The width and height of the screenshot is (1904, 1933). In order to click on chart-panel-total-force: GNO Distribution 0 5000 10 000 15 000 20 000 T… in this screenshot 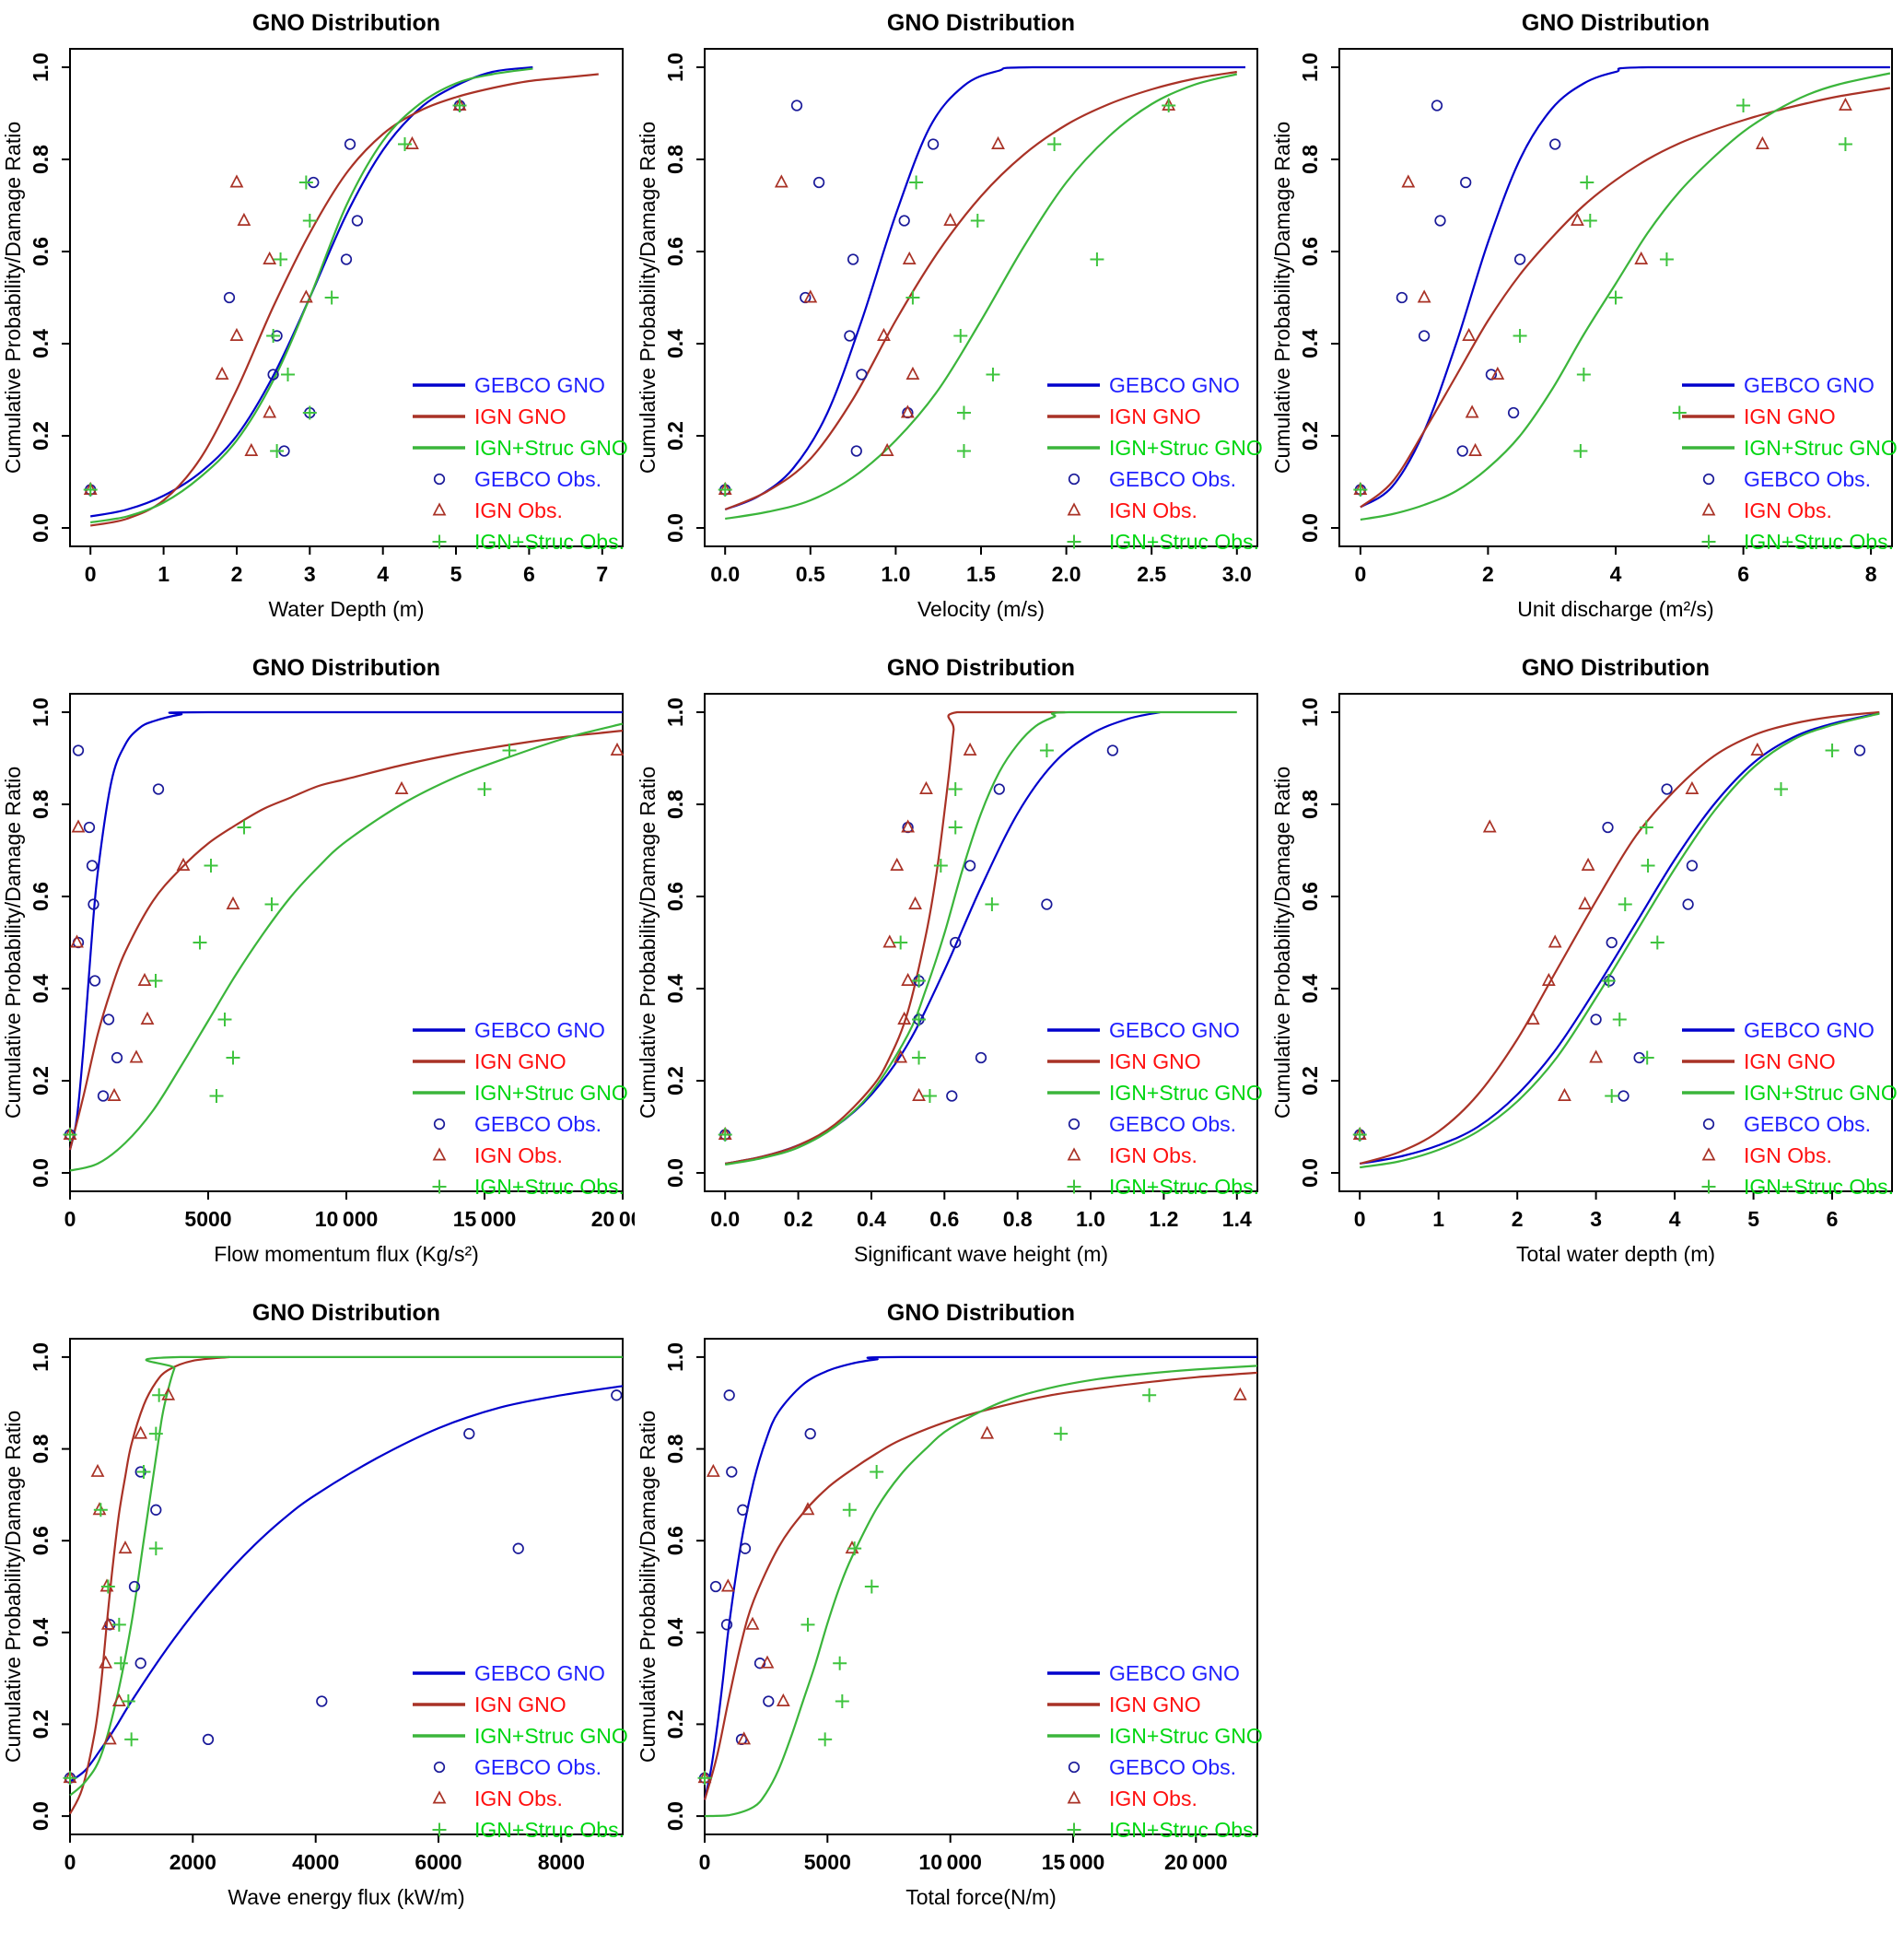, I will do `click(952, 1611)`.